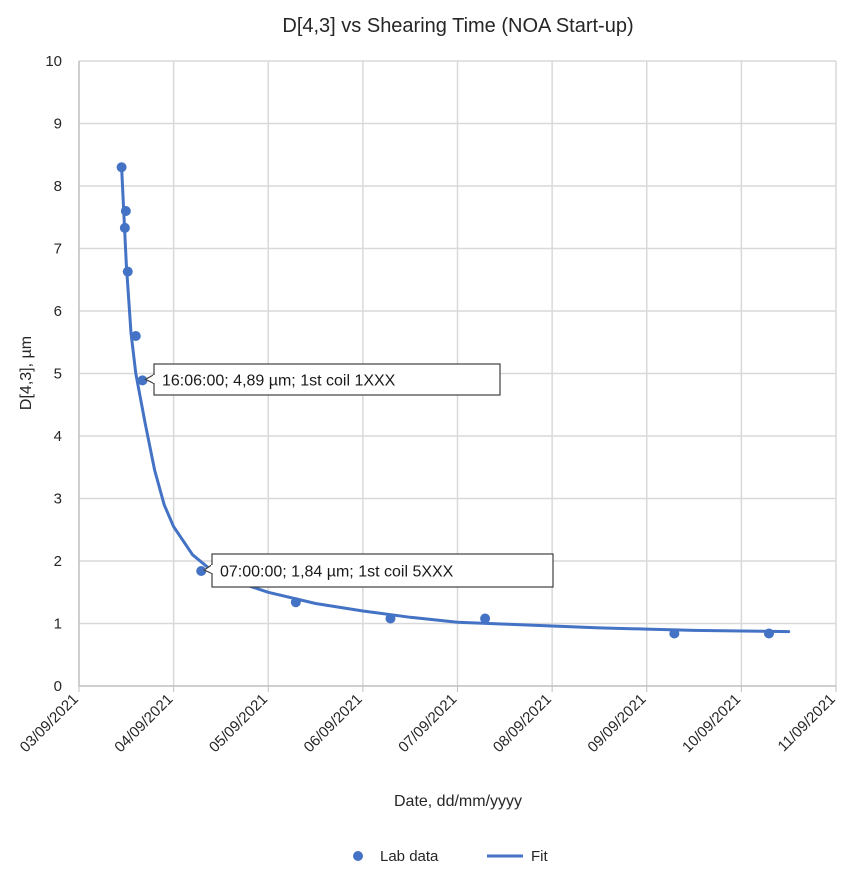  Describe the element at coordinates (427, 723) in the screenshot. I see `x-tick-label: 07/09/2021` at that location.